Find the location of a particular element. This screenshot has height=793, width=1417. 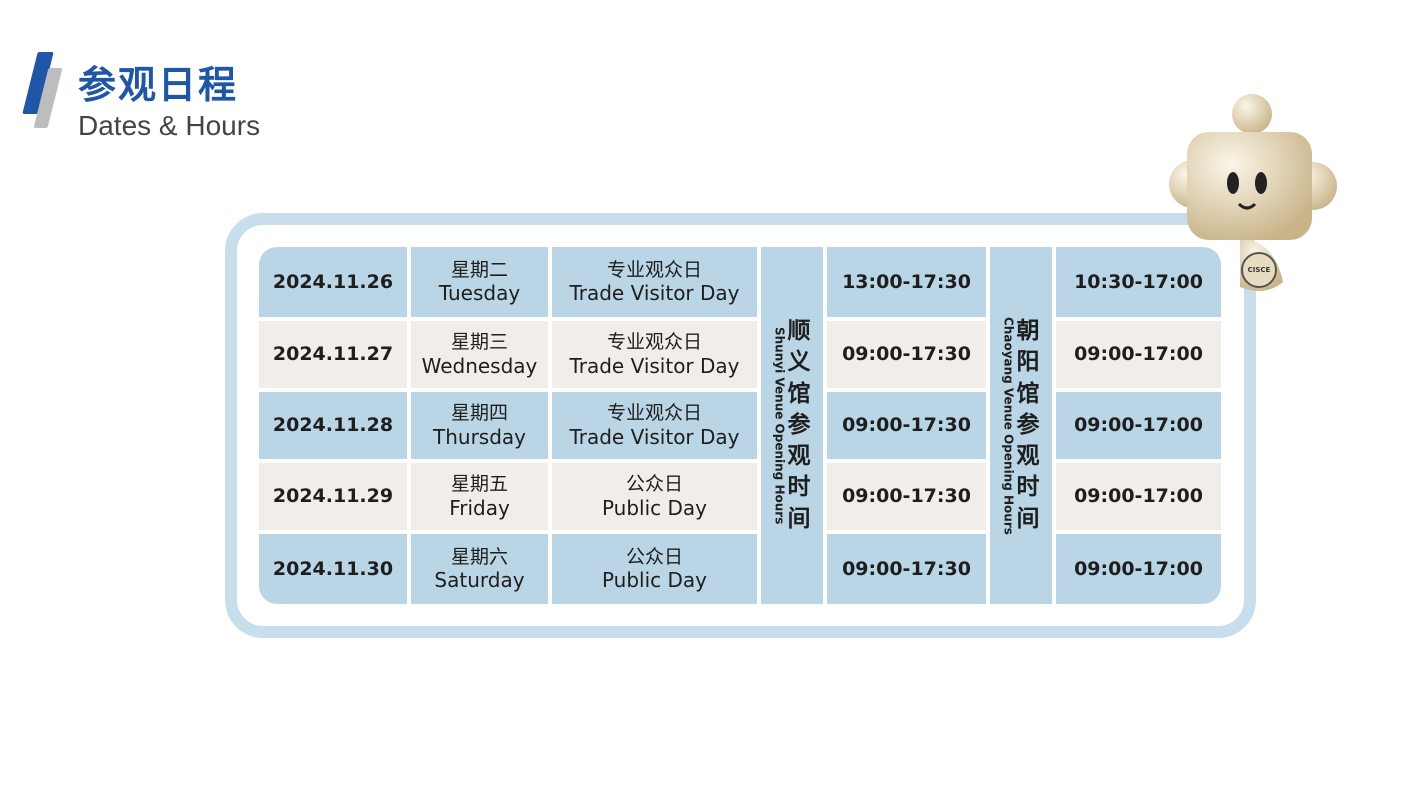

label-char: 义 is located at coordinates (799, 362).